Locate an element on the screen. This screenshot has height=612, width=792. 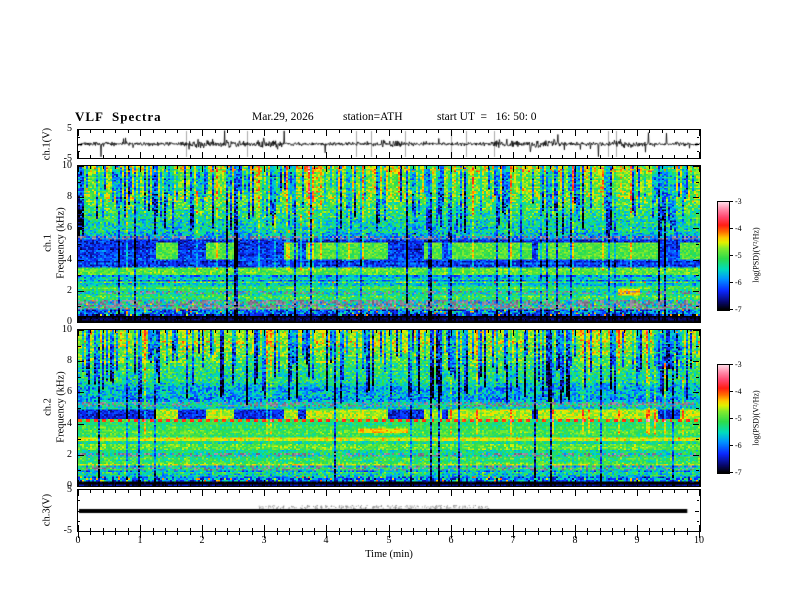
spec2-freq-tick-label: 6 is located at coordinates (69, 391).